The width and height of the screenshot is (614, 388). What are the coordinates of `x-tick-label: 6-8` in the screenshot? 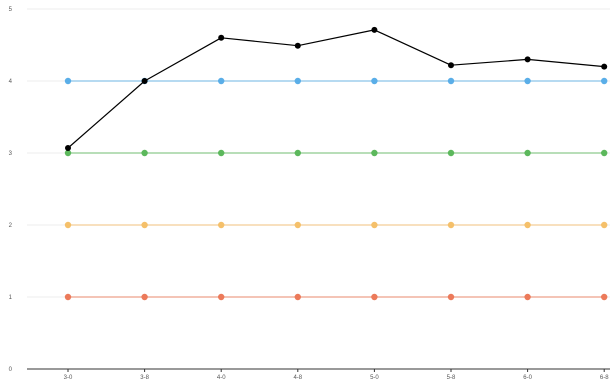 It's located at (604, 378).